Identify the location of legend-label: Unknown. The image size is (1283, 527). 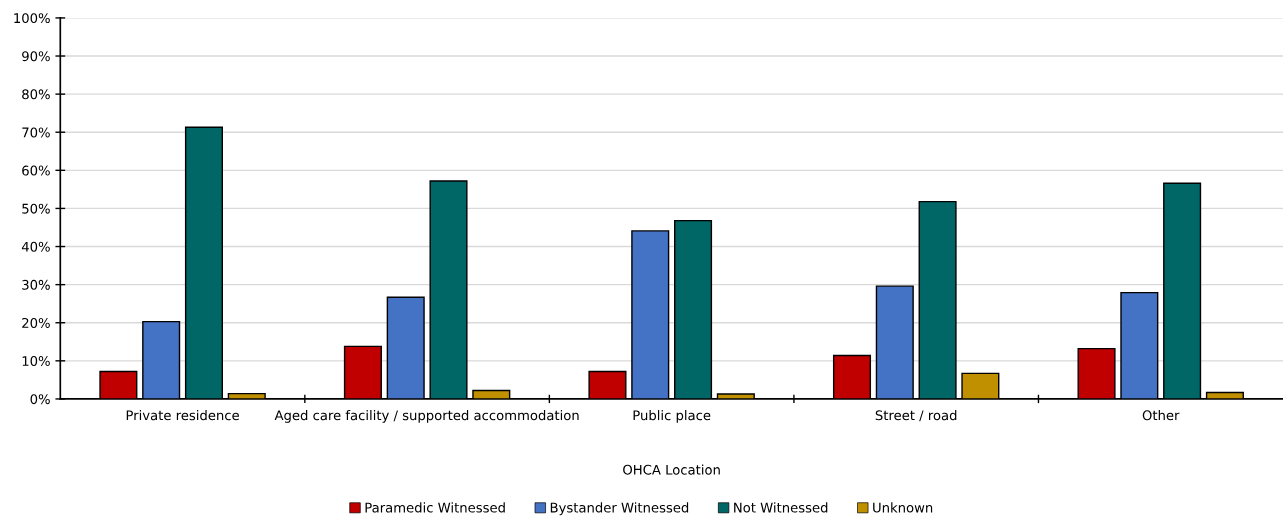
(903, 507).